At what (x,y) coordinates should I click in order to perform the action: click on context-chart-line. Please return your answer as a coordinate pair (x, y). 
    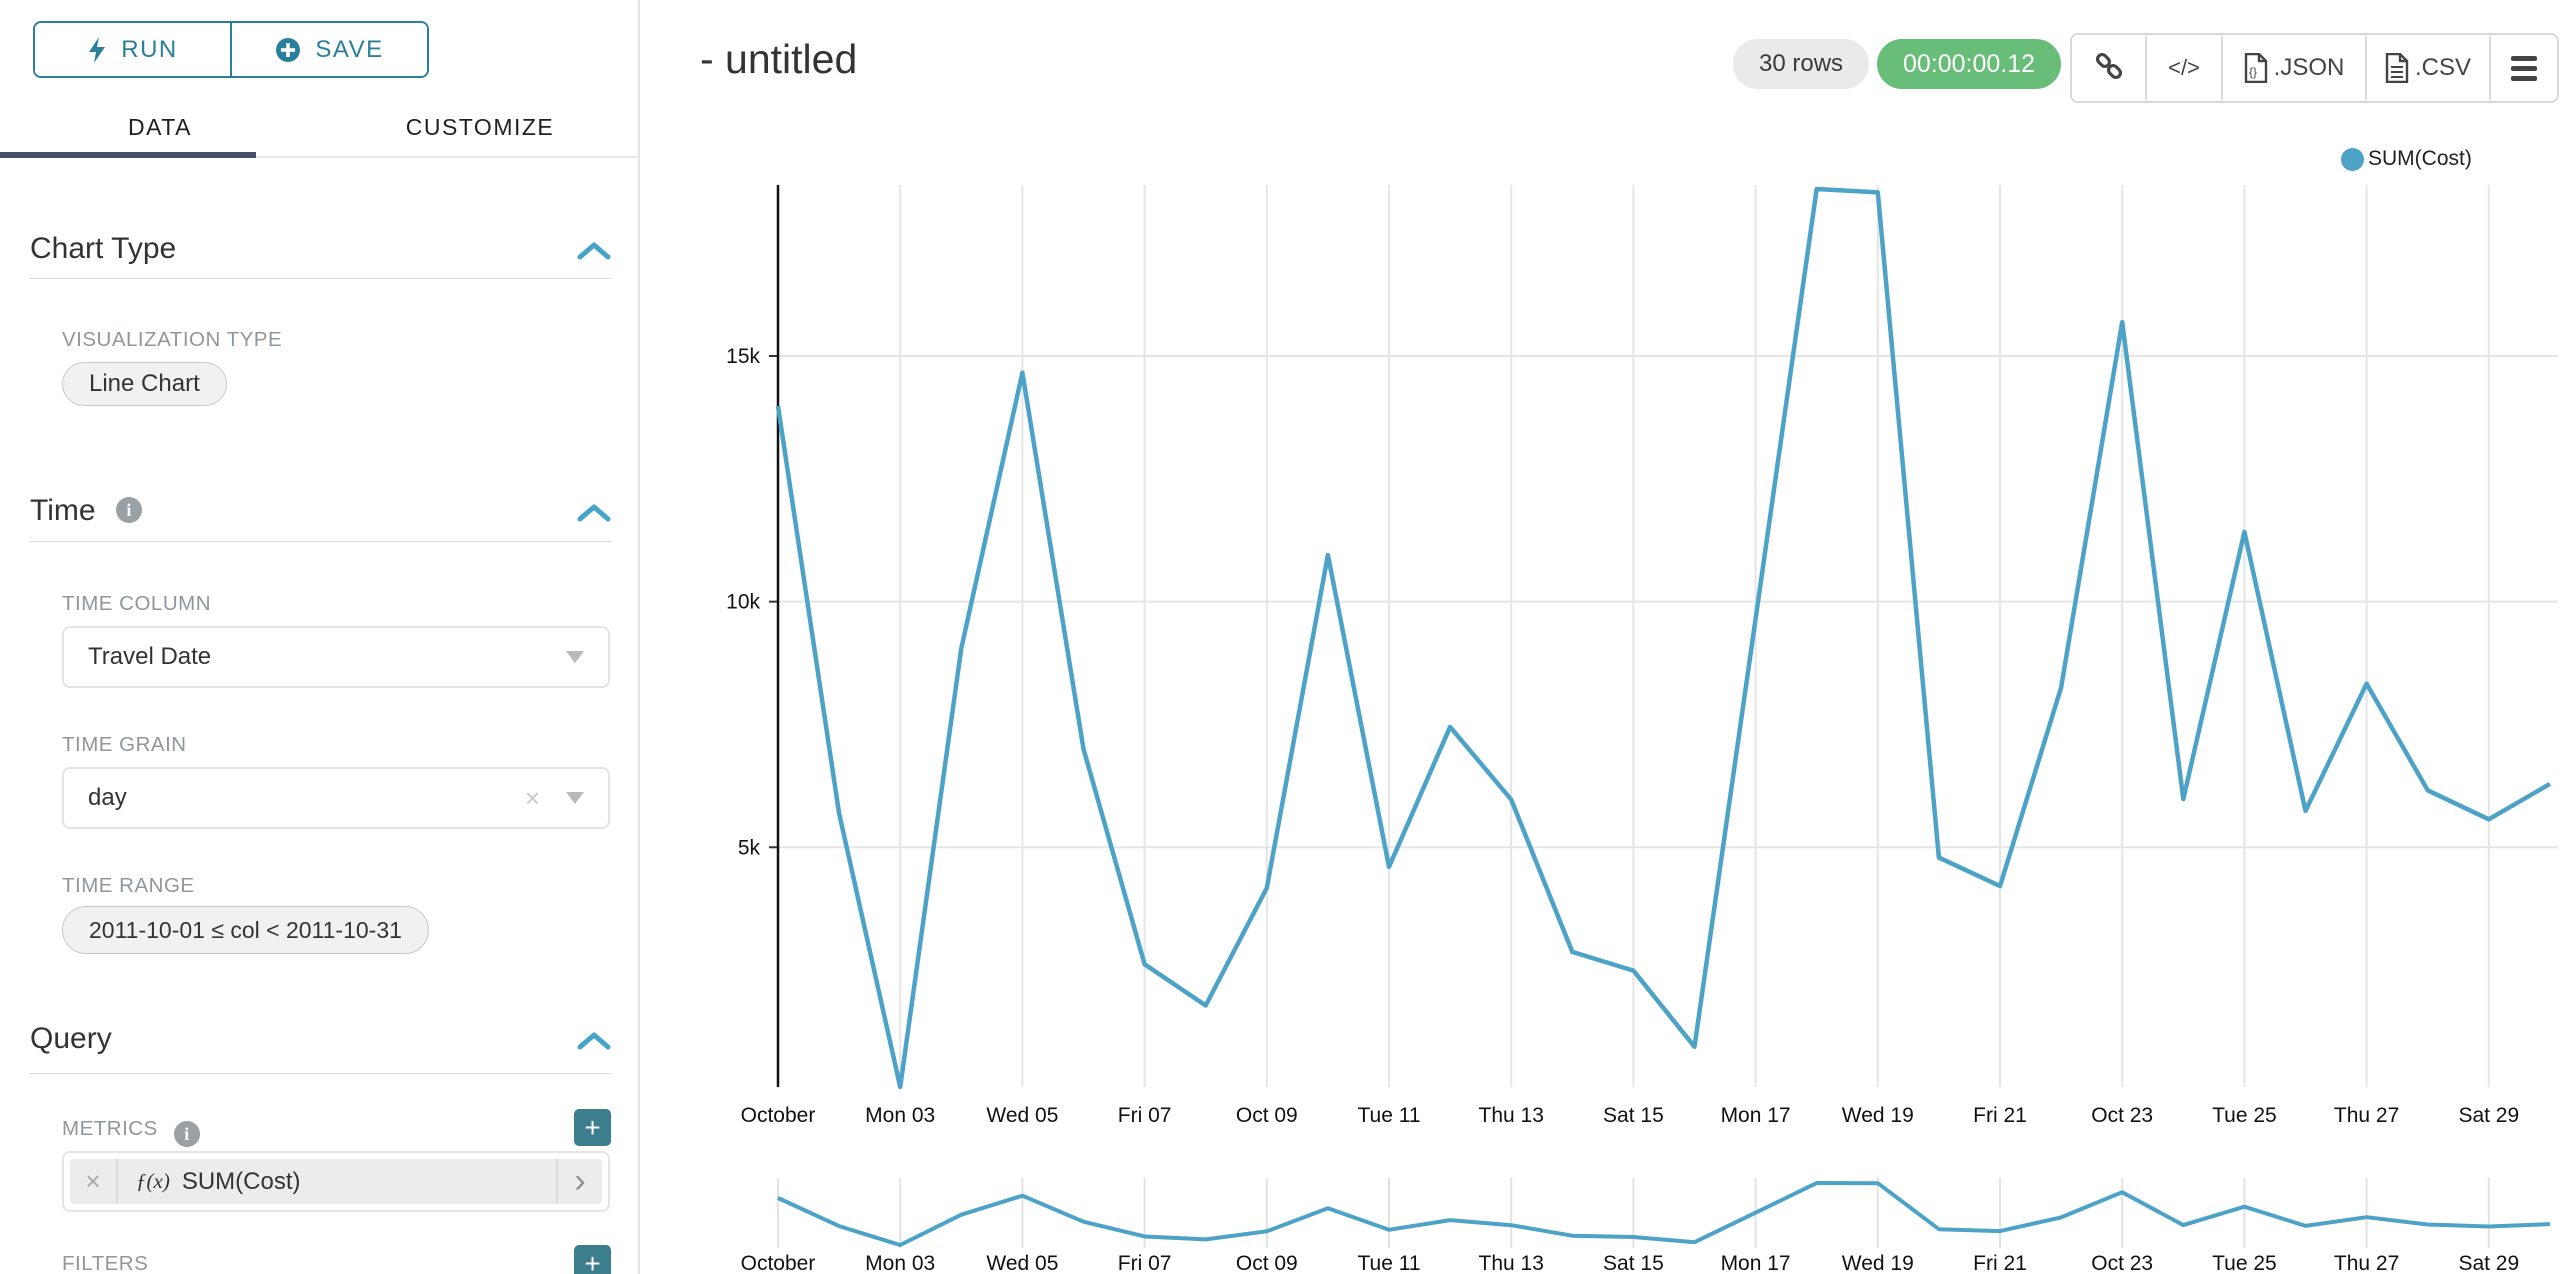
    Looking at the image, I should click on (1663, 1214).